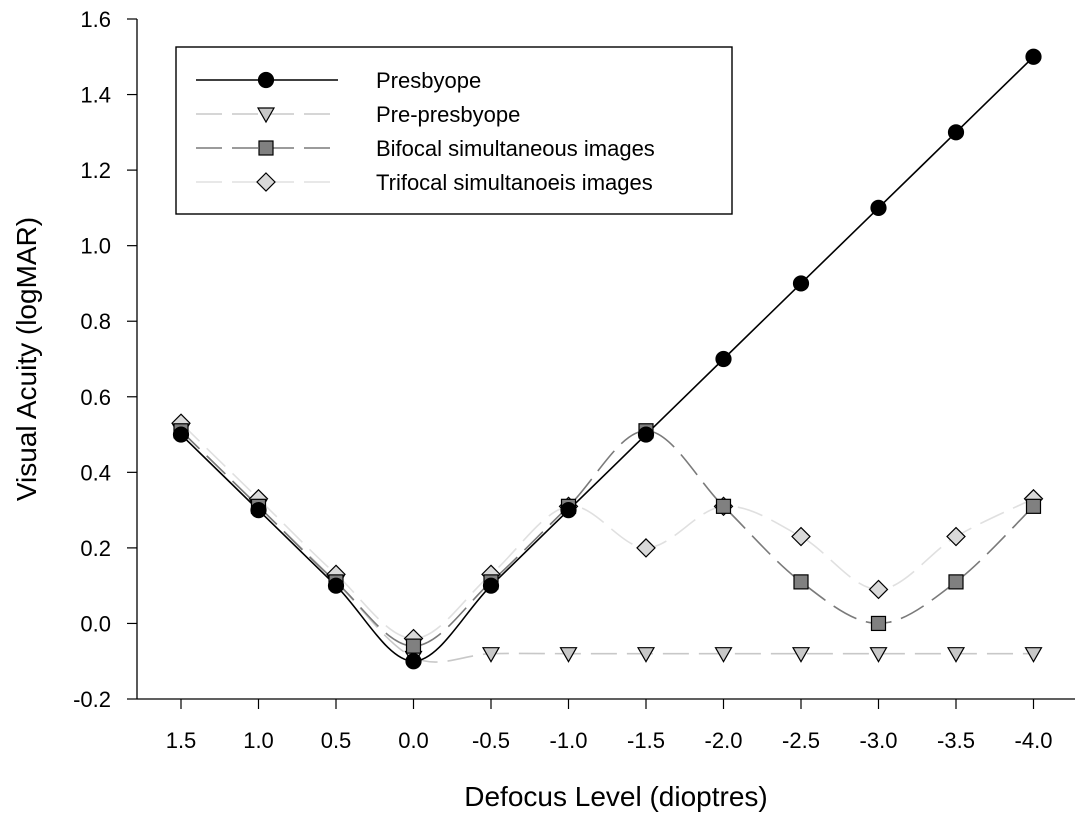 The width and height of the screenshot is (1075, 816). Describe the element at coordinates (1034, 740) in the screenshot. I see `x-tick-label: -4.0` at that location.